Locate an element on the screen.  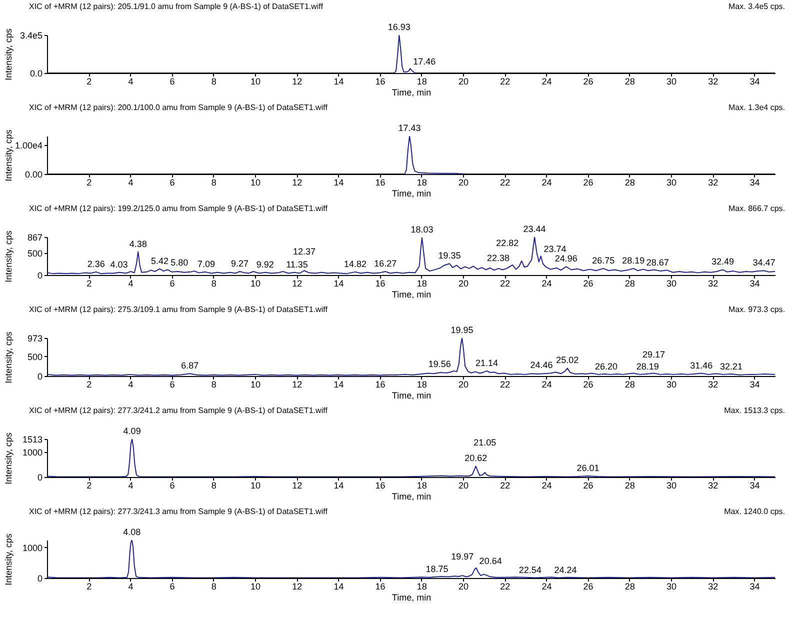
annotation: 25.02 is located at coordinates (567, 360).